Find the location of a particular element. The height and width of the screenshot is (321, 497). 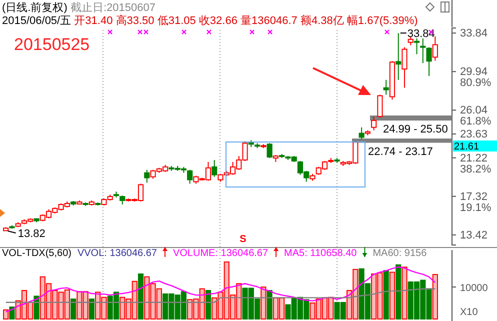

y-tick-label: 29.94 is located at coordinates (474, 72).